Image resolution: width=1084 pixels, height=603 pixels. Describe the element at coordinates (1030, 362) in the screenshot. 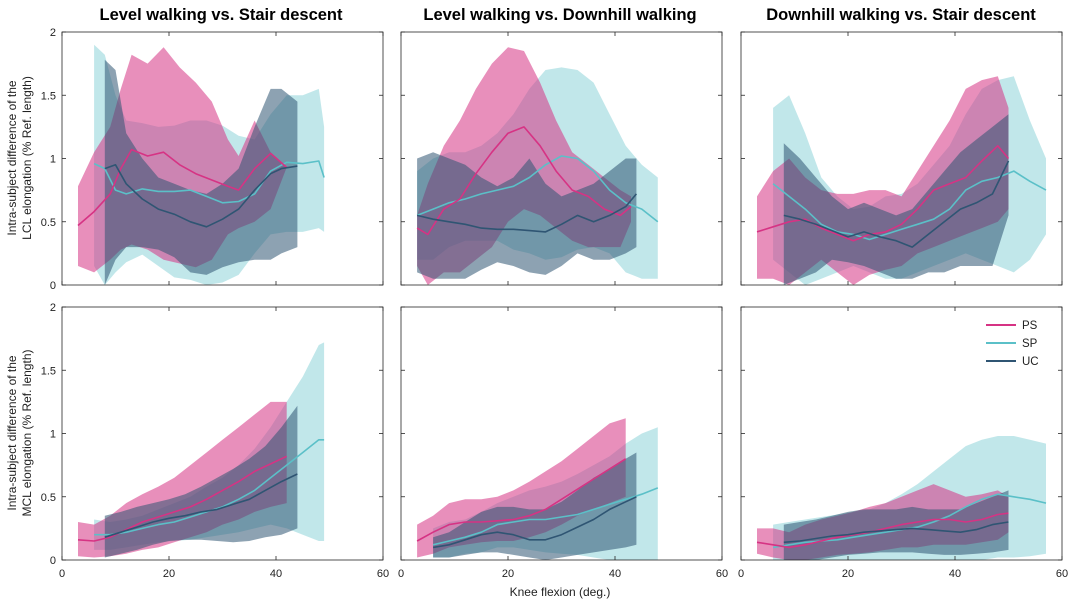

I see `legend-label-uc: UC` at that location.